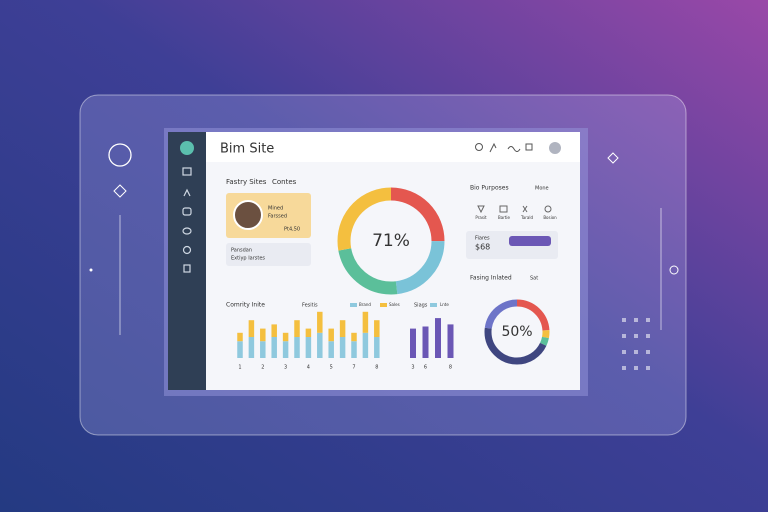  What do you see at coordinates (636, 344) in the screenshot?
I see `decor-dots` at bounding box center [636, 344].